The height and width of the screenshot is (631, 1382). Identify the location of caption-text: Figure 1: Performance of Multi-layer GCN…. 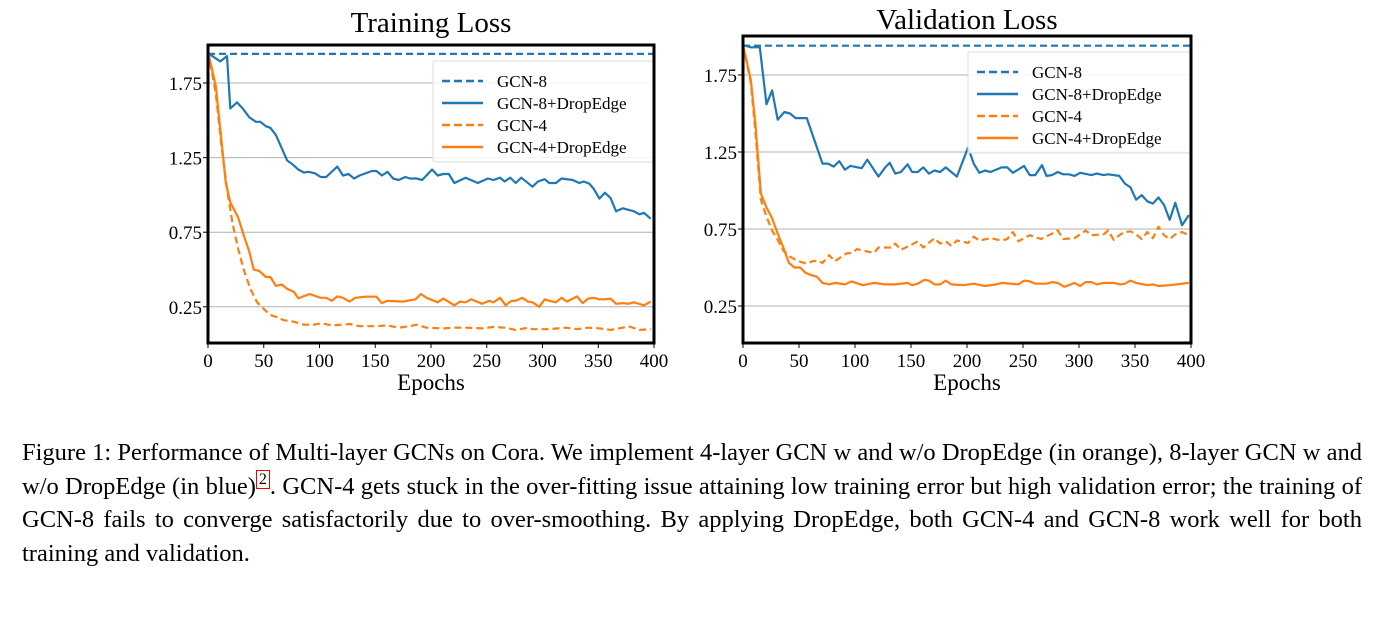
(692, 469).